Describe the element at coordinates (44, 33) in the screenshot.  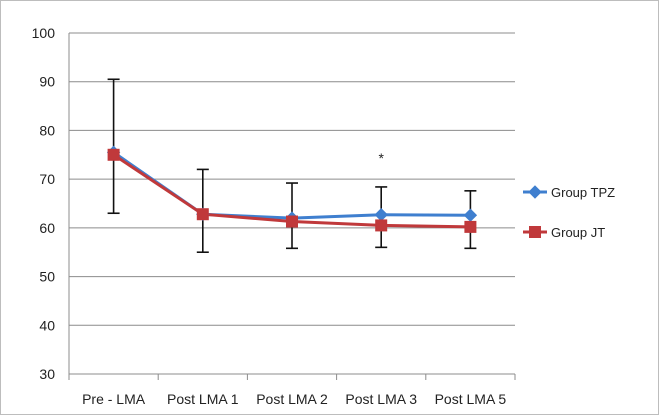
I see `y-tick-label: 100` at that location.